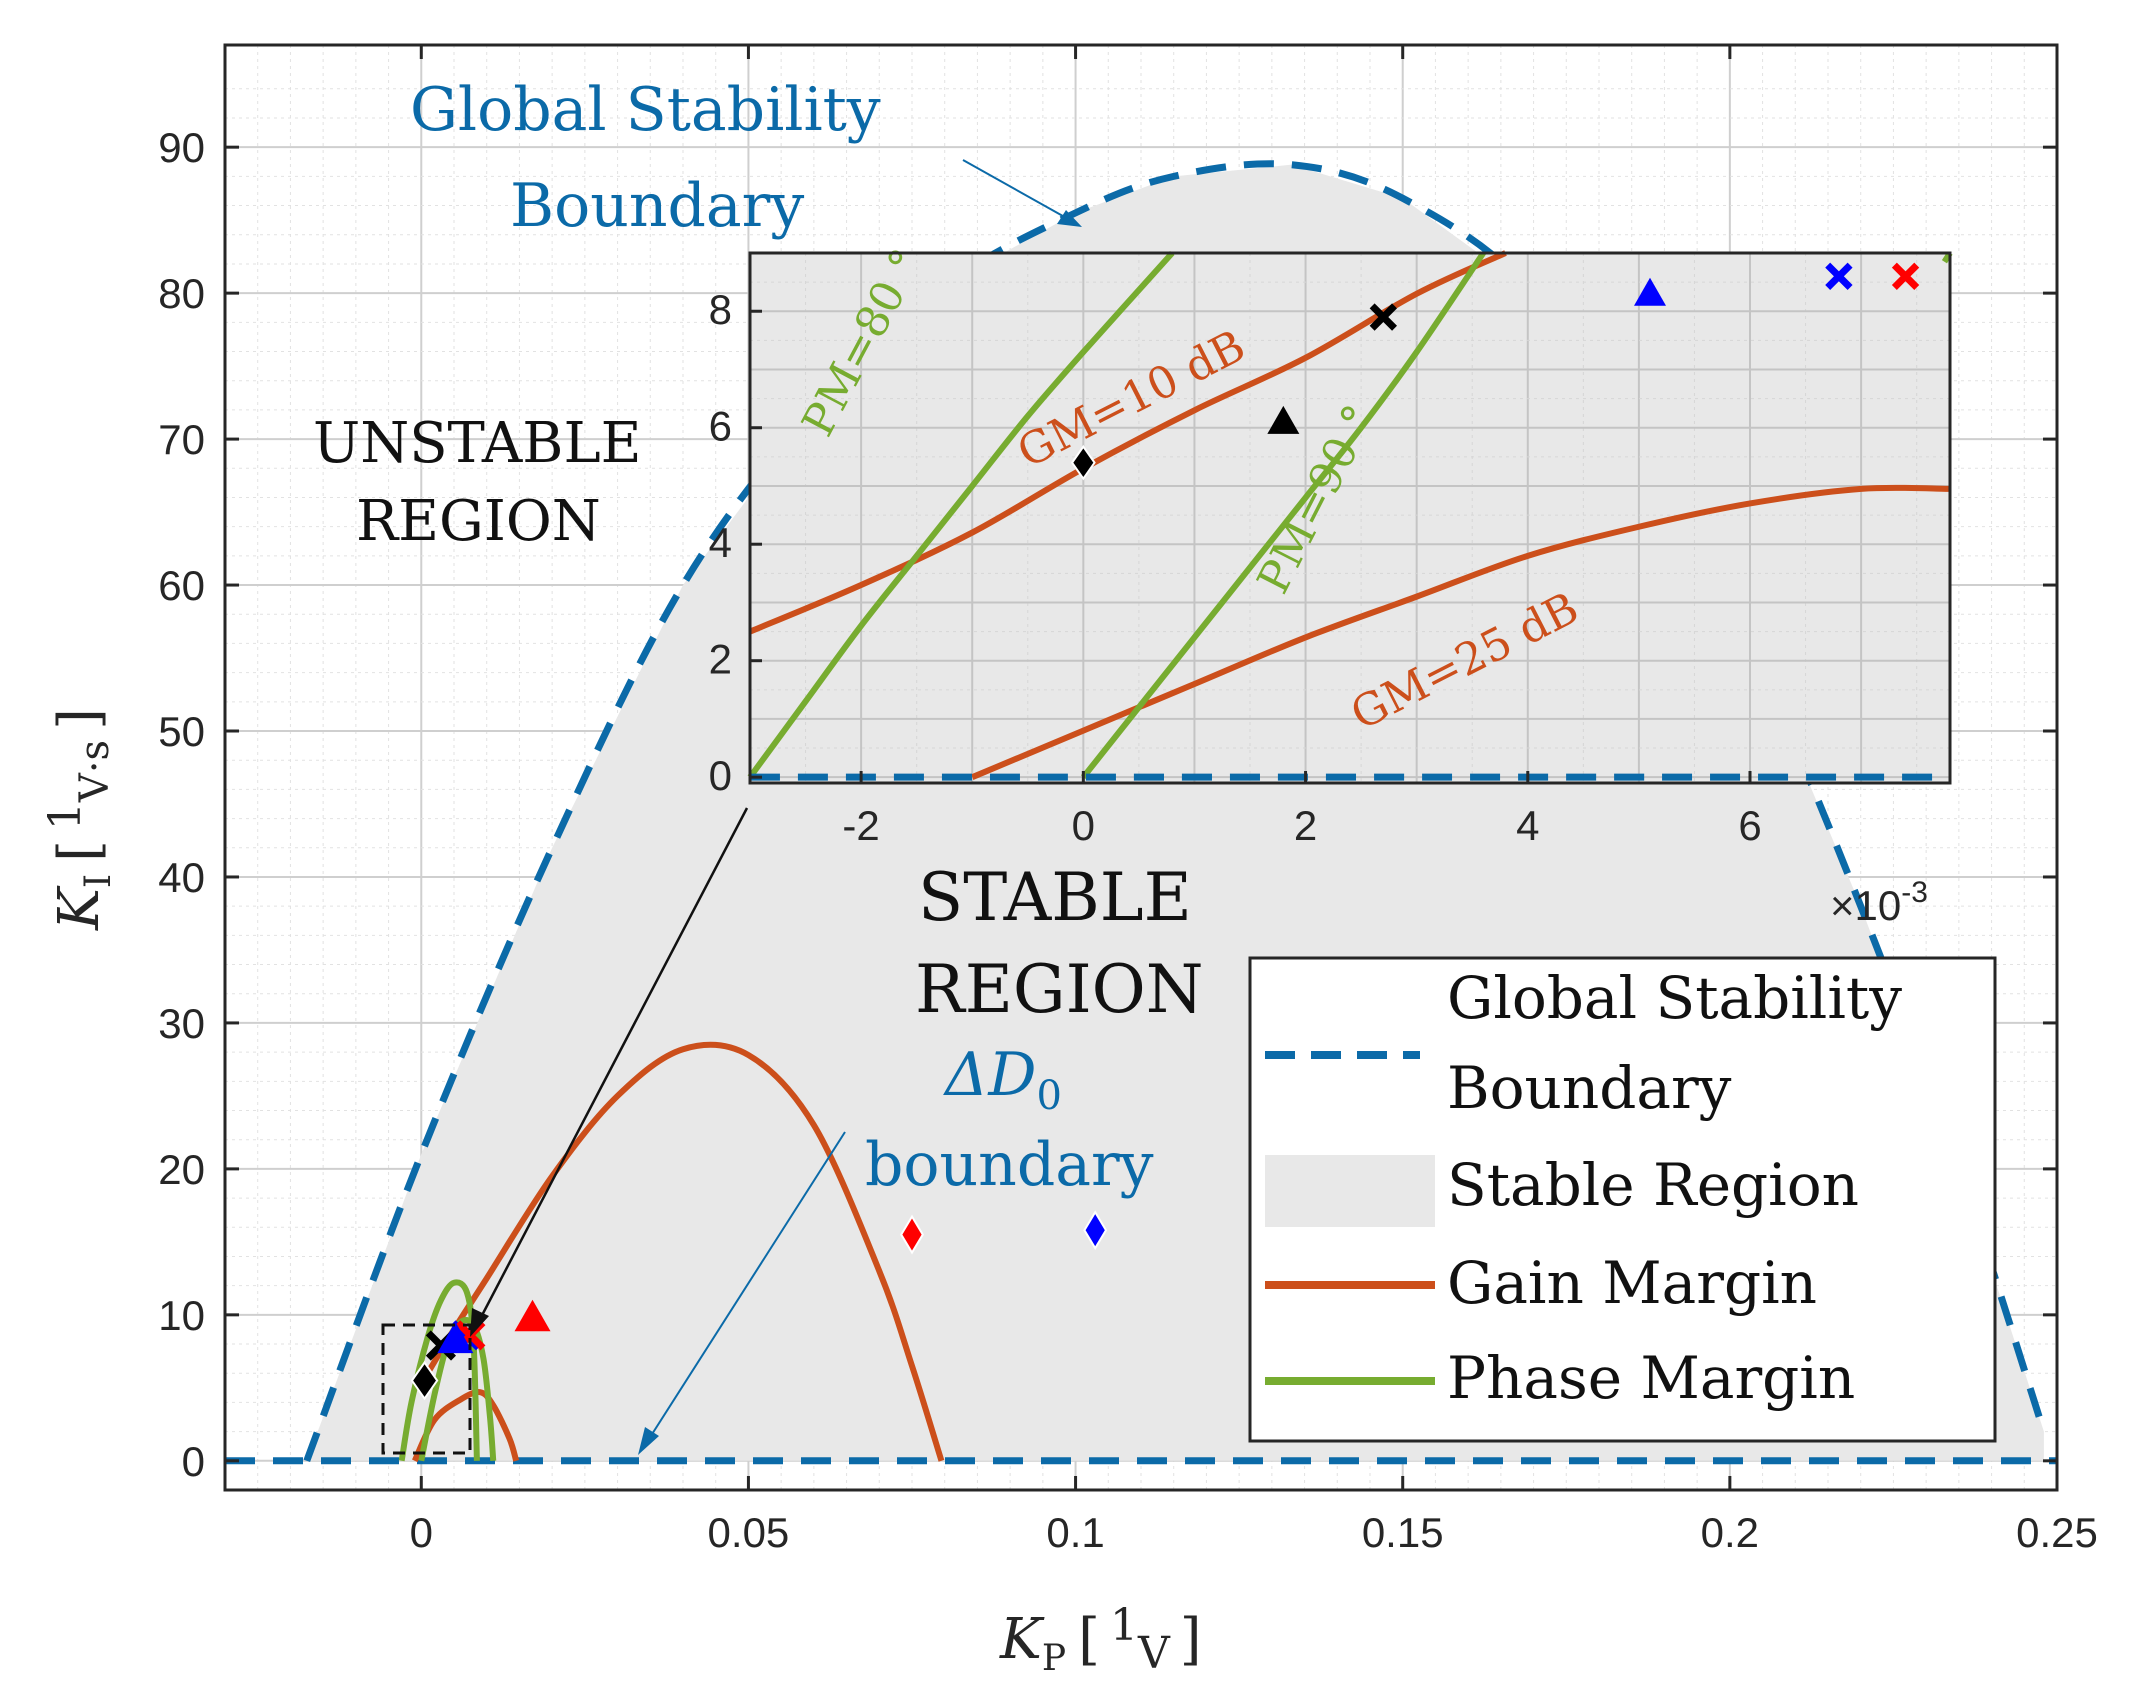 This screenshot has width=2139, height=1698. What do you see at coordinates (1632, 1283) in the screenshot?
I see `legend-label-gain: Gain Margin` at bounding box center [1632, 1283].